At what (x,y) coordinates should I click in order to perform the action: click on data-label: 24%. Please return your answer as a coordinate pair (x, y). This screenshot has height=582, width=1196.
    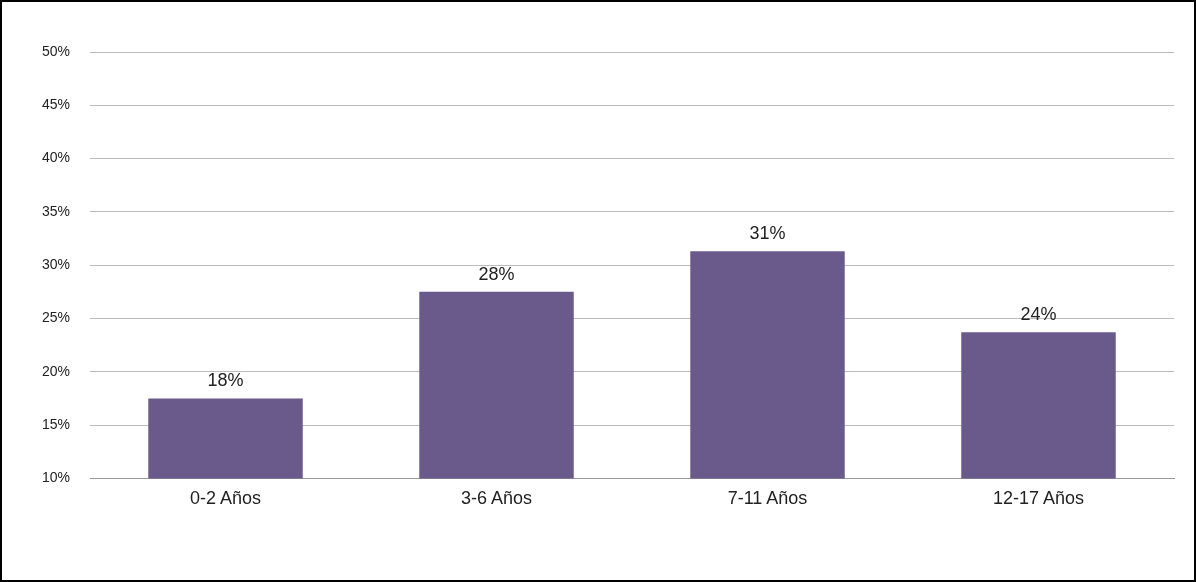
    Looking at the image, I should click on (1038, 314).